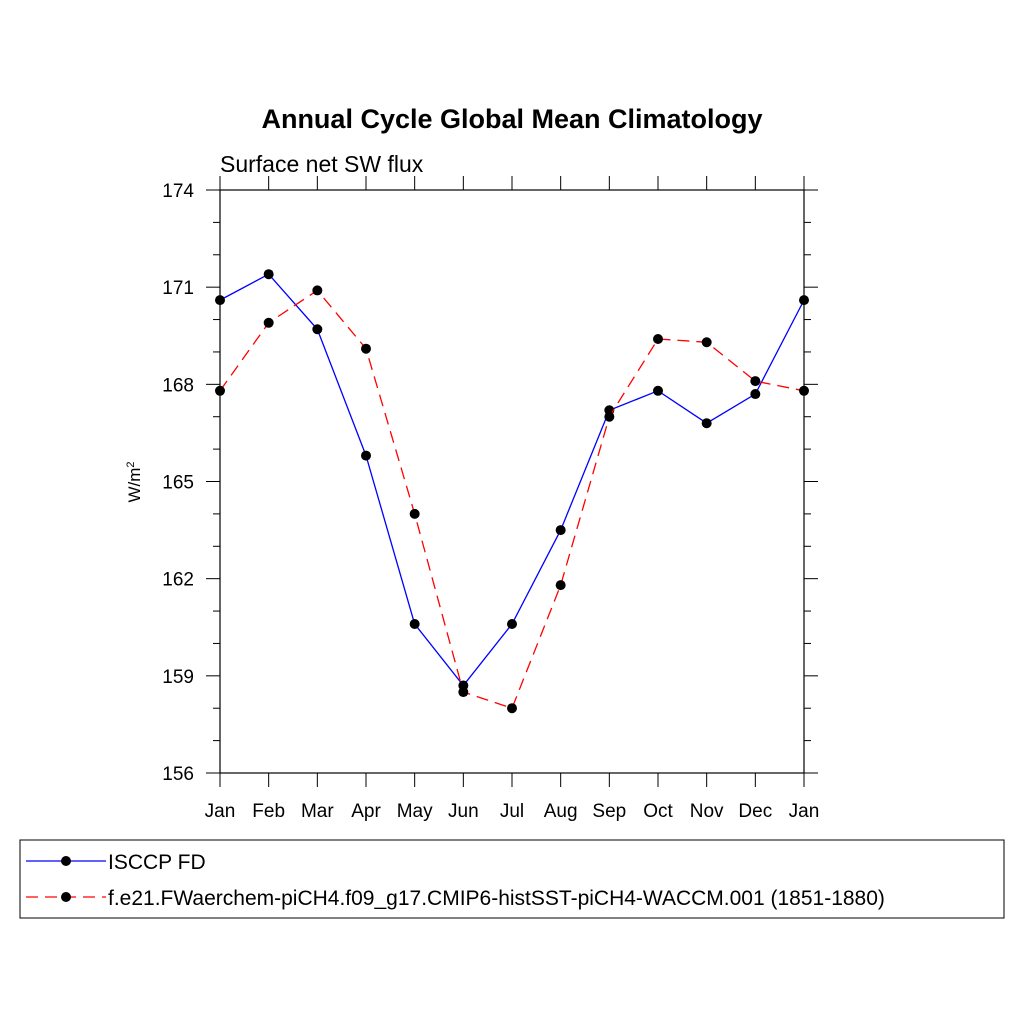 Image resolution: width=1024 pixels, height=1024 pixels. I want to click on y-tick-label: 168, so click(178, 385).